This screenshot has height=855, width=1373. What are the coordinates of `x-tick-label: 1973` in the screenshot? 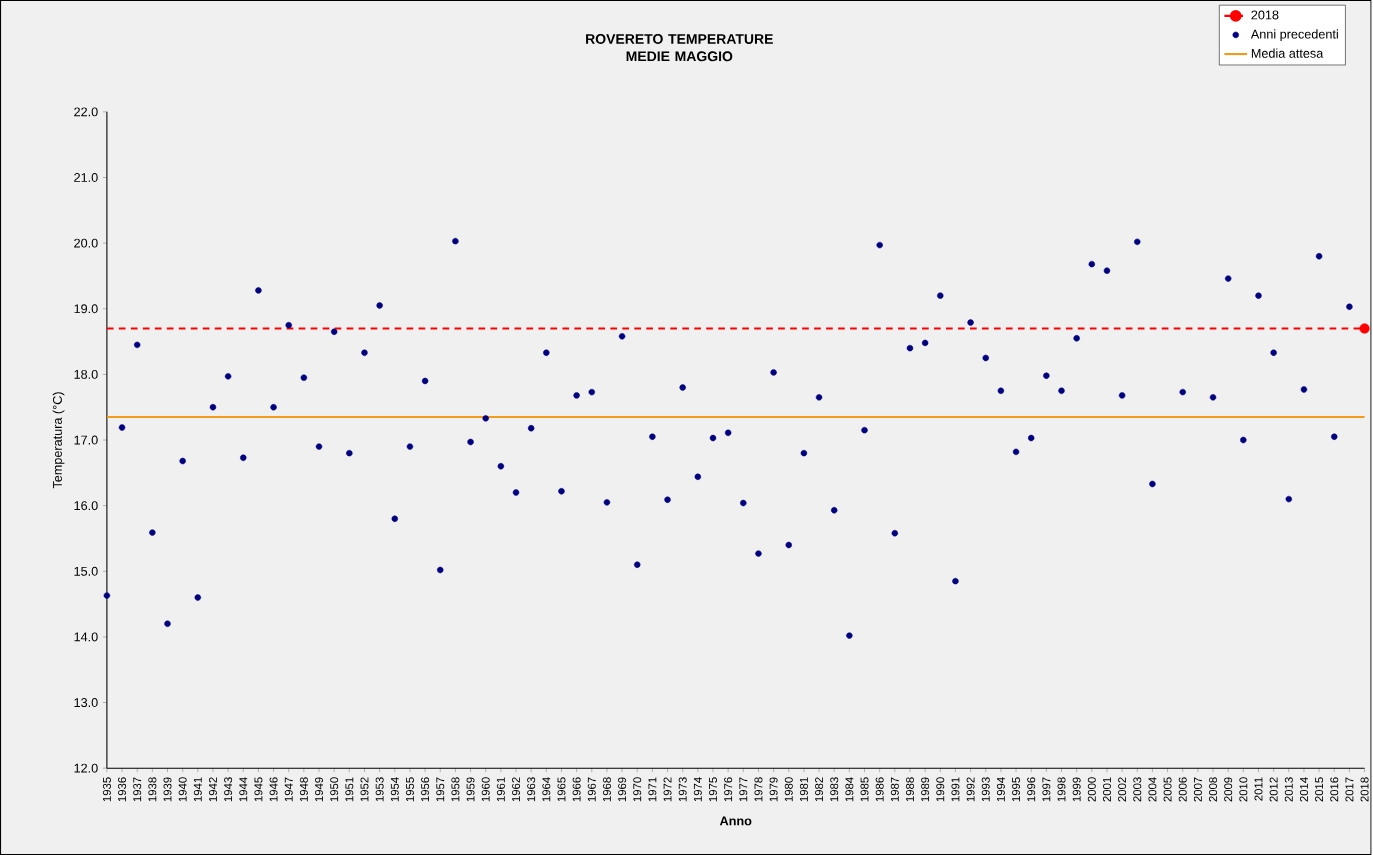 It's located at (682, 789).